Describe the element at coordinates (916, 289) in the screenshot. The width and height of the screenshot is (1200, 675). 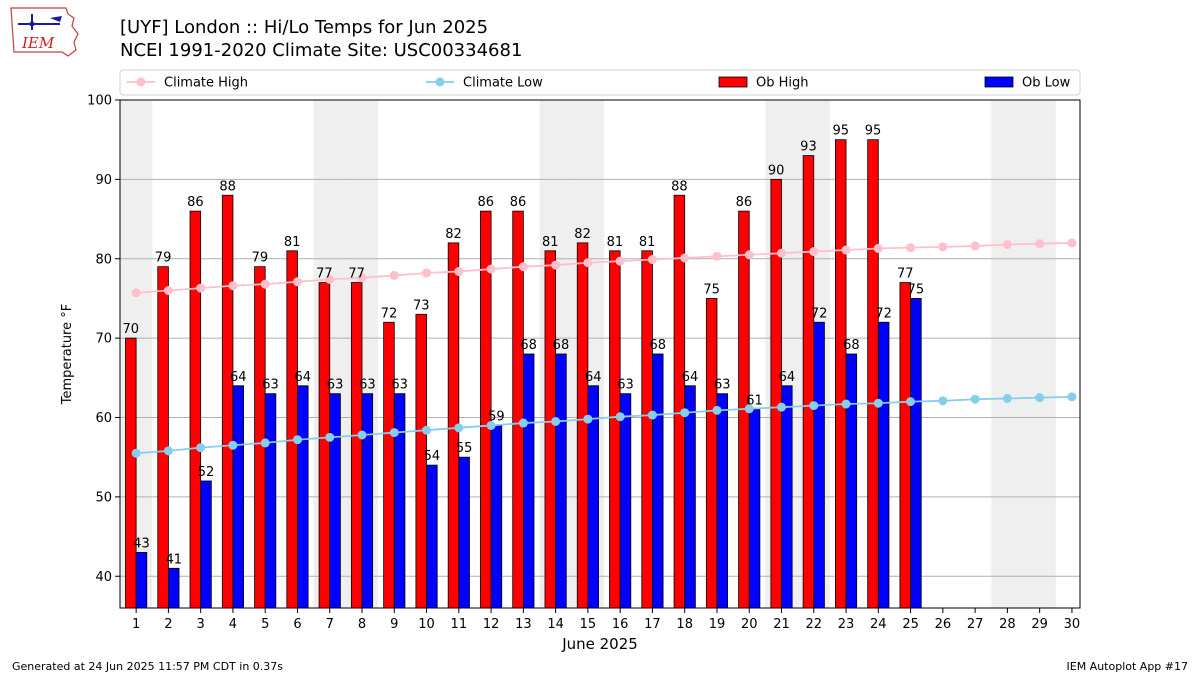
I see `ob-low-label-day-25: 75` at that location.